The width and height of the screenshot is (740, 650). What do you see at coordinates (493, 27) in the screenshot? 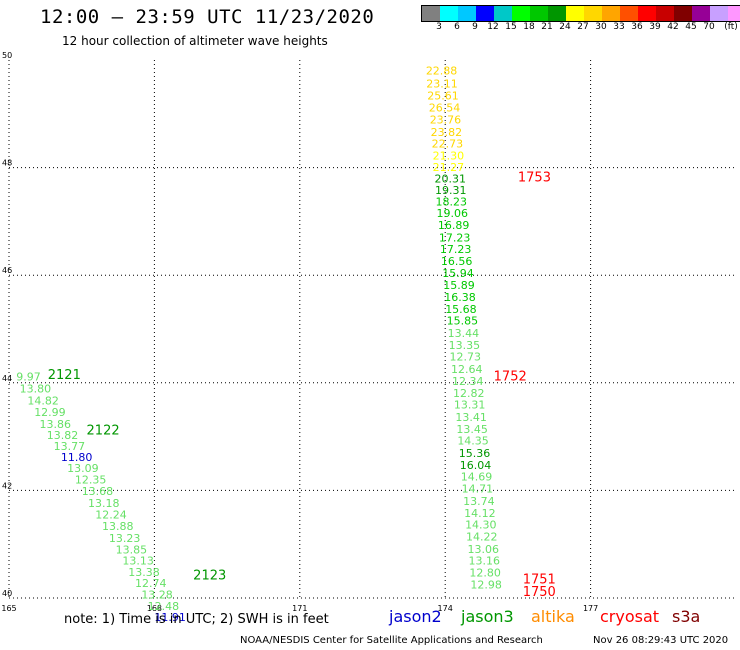
I see `colorbar-label: 12` at bounding box center [493, 27].